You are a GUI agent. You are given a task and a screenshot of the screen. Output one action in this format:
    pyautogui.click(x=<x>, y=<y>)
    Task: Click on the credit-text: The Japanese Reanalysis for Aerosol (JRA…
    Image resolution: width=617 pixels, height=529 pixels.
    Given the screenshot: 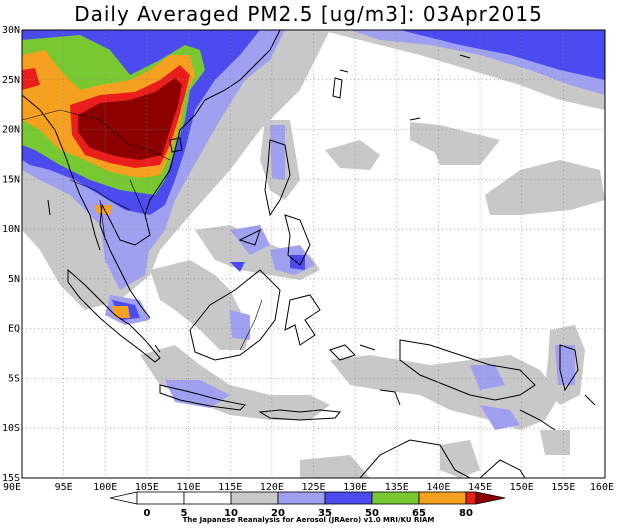 What is the action you would take?
    pyautogui.click(x=308, y=520)
    